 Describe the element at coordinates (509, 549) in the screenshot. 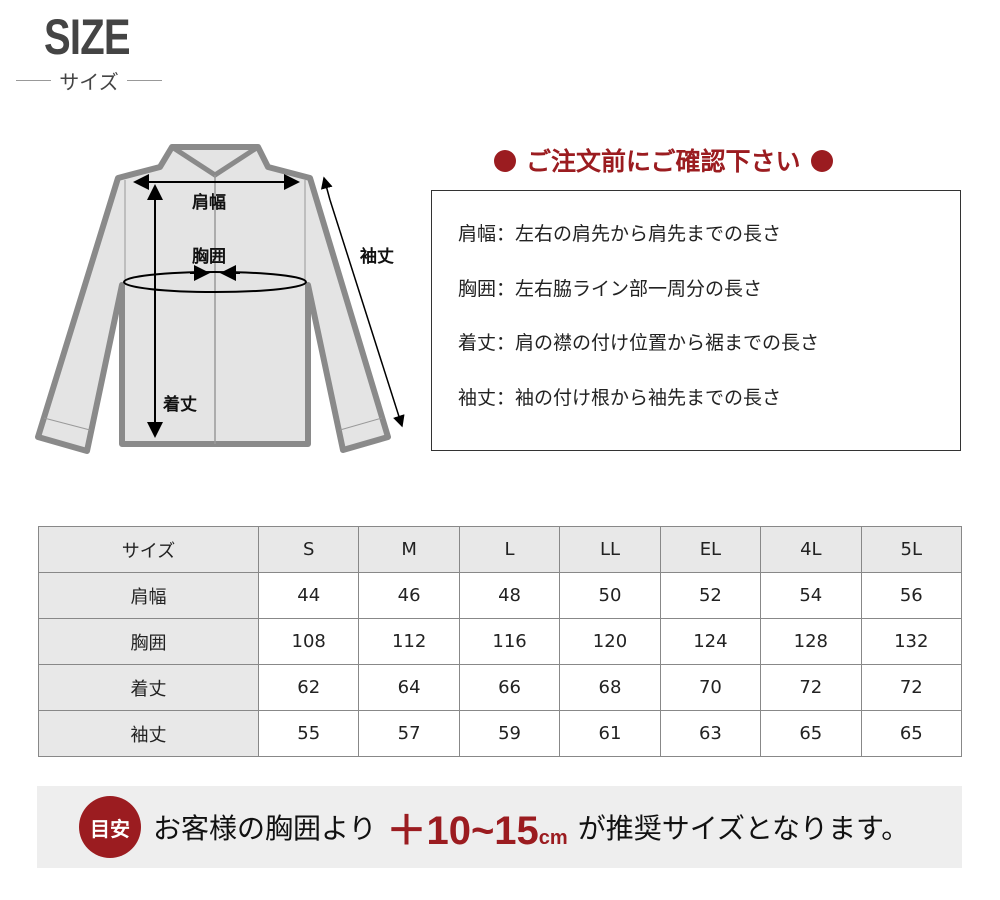

I see `column-header: L` at that location.